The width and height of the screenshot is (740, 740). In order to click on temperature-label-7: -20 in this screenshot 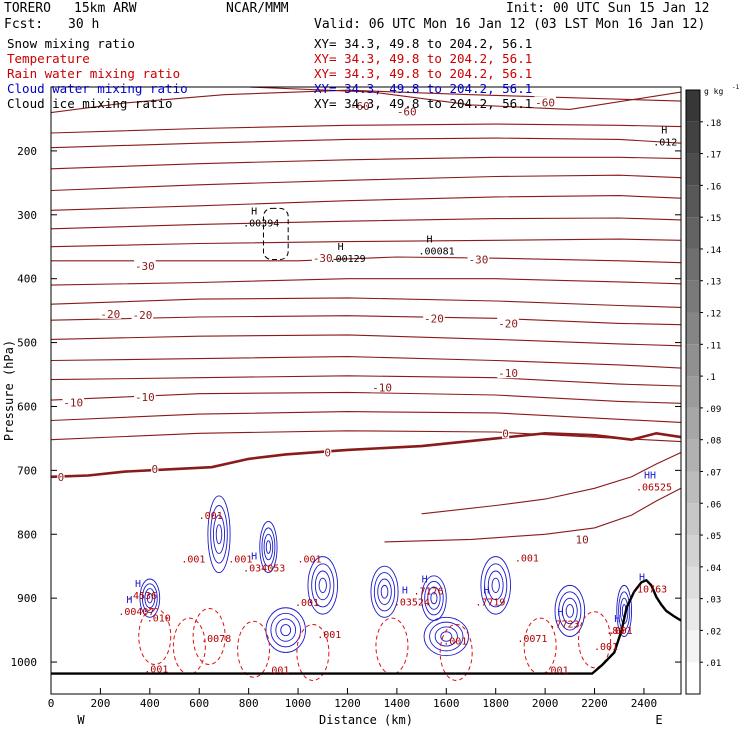, I will do `click(142, 315)`.